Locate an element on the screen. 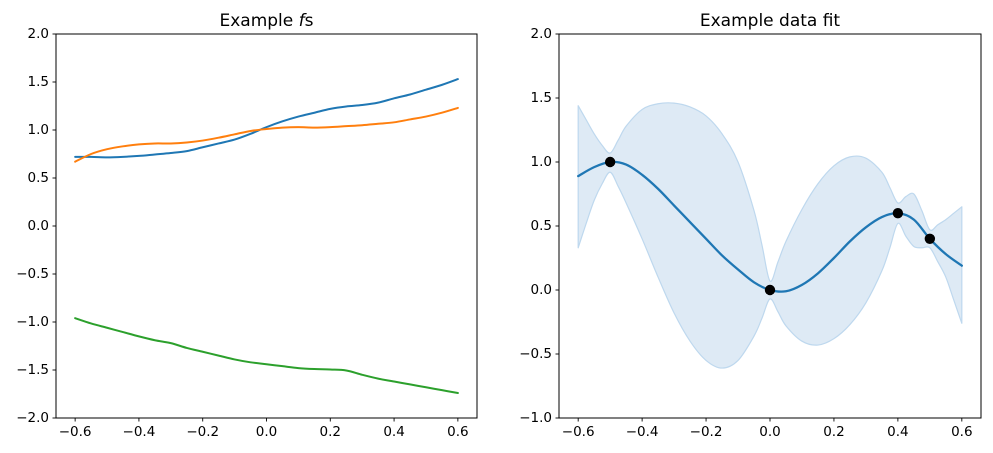 The height and width of the screenshot is (453, 993). left-plot-title-suffix: s is located at coordinates (309, 21).